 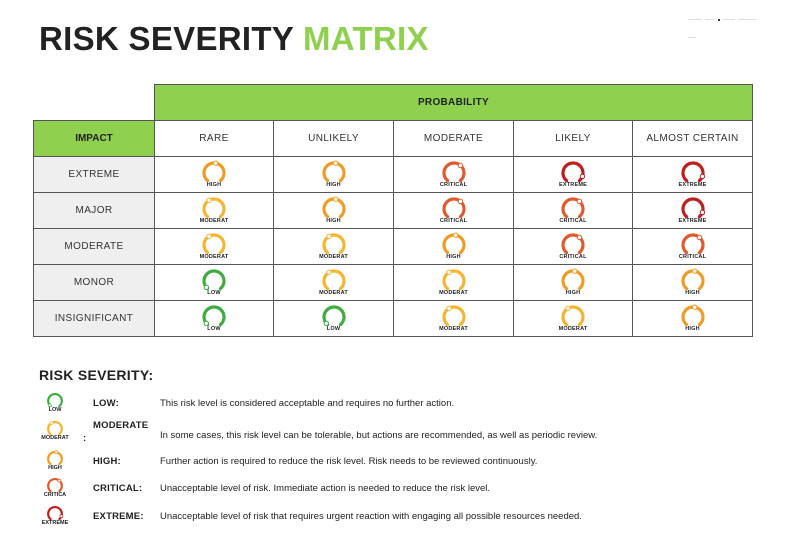 I want to click on legend-icon-wrap: EXTREME, so click(x=55, y=515).